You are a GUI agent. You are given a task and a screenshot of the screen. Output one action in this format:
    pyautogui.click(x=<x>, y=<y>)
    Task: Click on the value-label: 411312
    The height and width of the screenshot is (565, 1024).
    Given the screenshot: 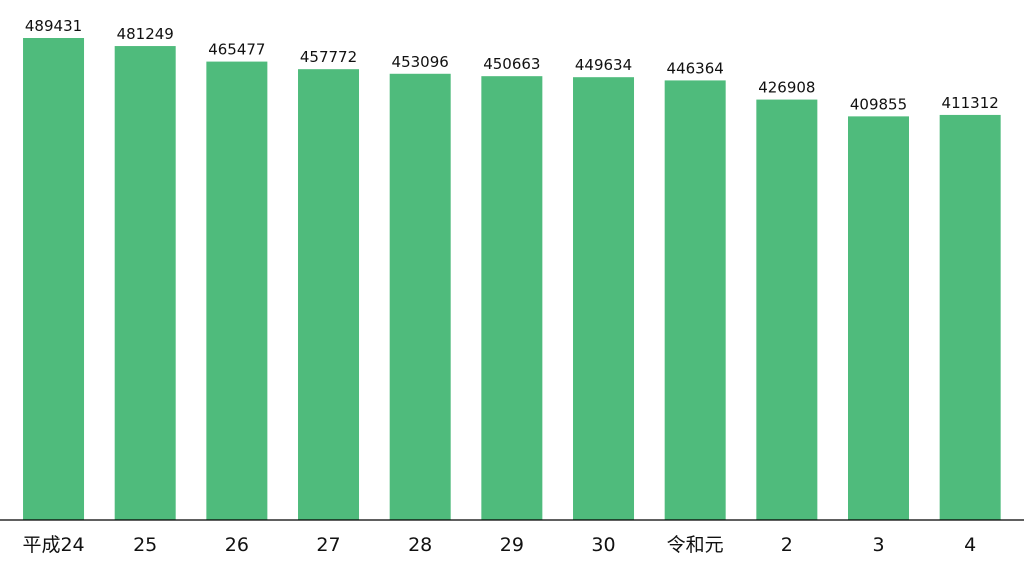 What is the action you would take?
    pyautogui.click(x=970, y=103)
    